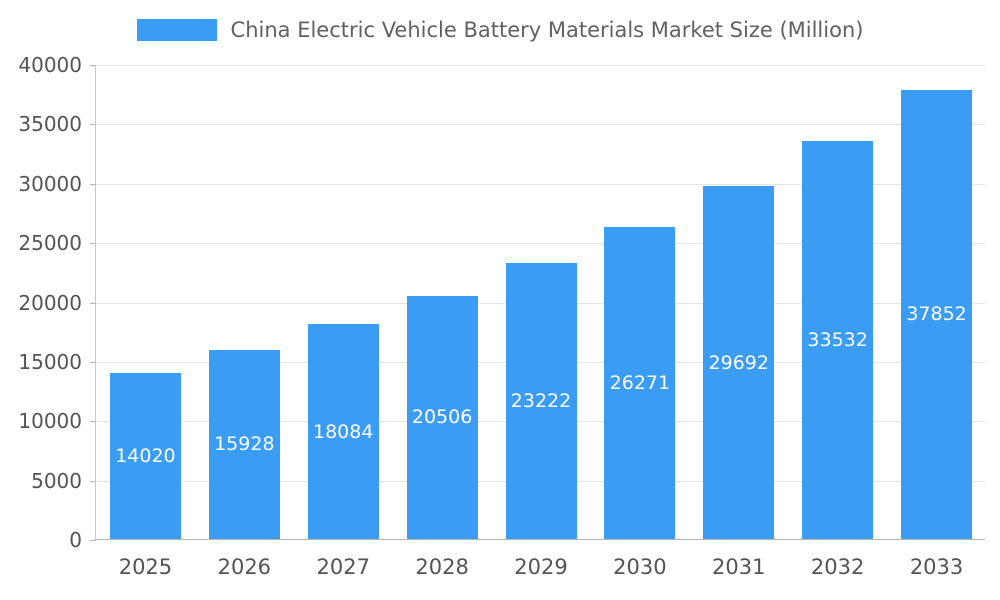  What do you see at coordinates (640, 567) in the screenshot?
I see `x-axis-tick-label: 2030` at bounding box center [640, 567].